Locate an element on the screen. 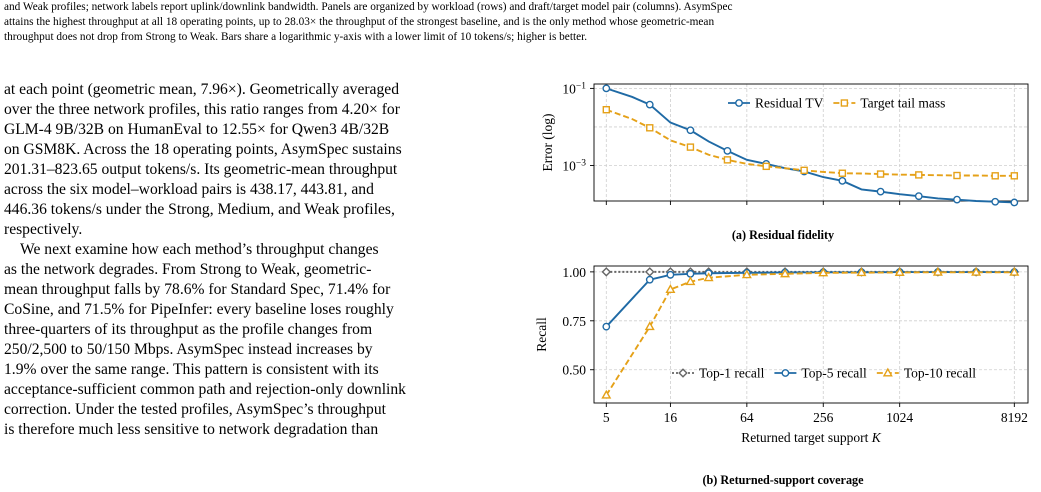 The image size is (1041, 492). y-tick-label: 10⁻³ is located at coordinates (574, 165).